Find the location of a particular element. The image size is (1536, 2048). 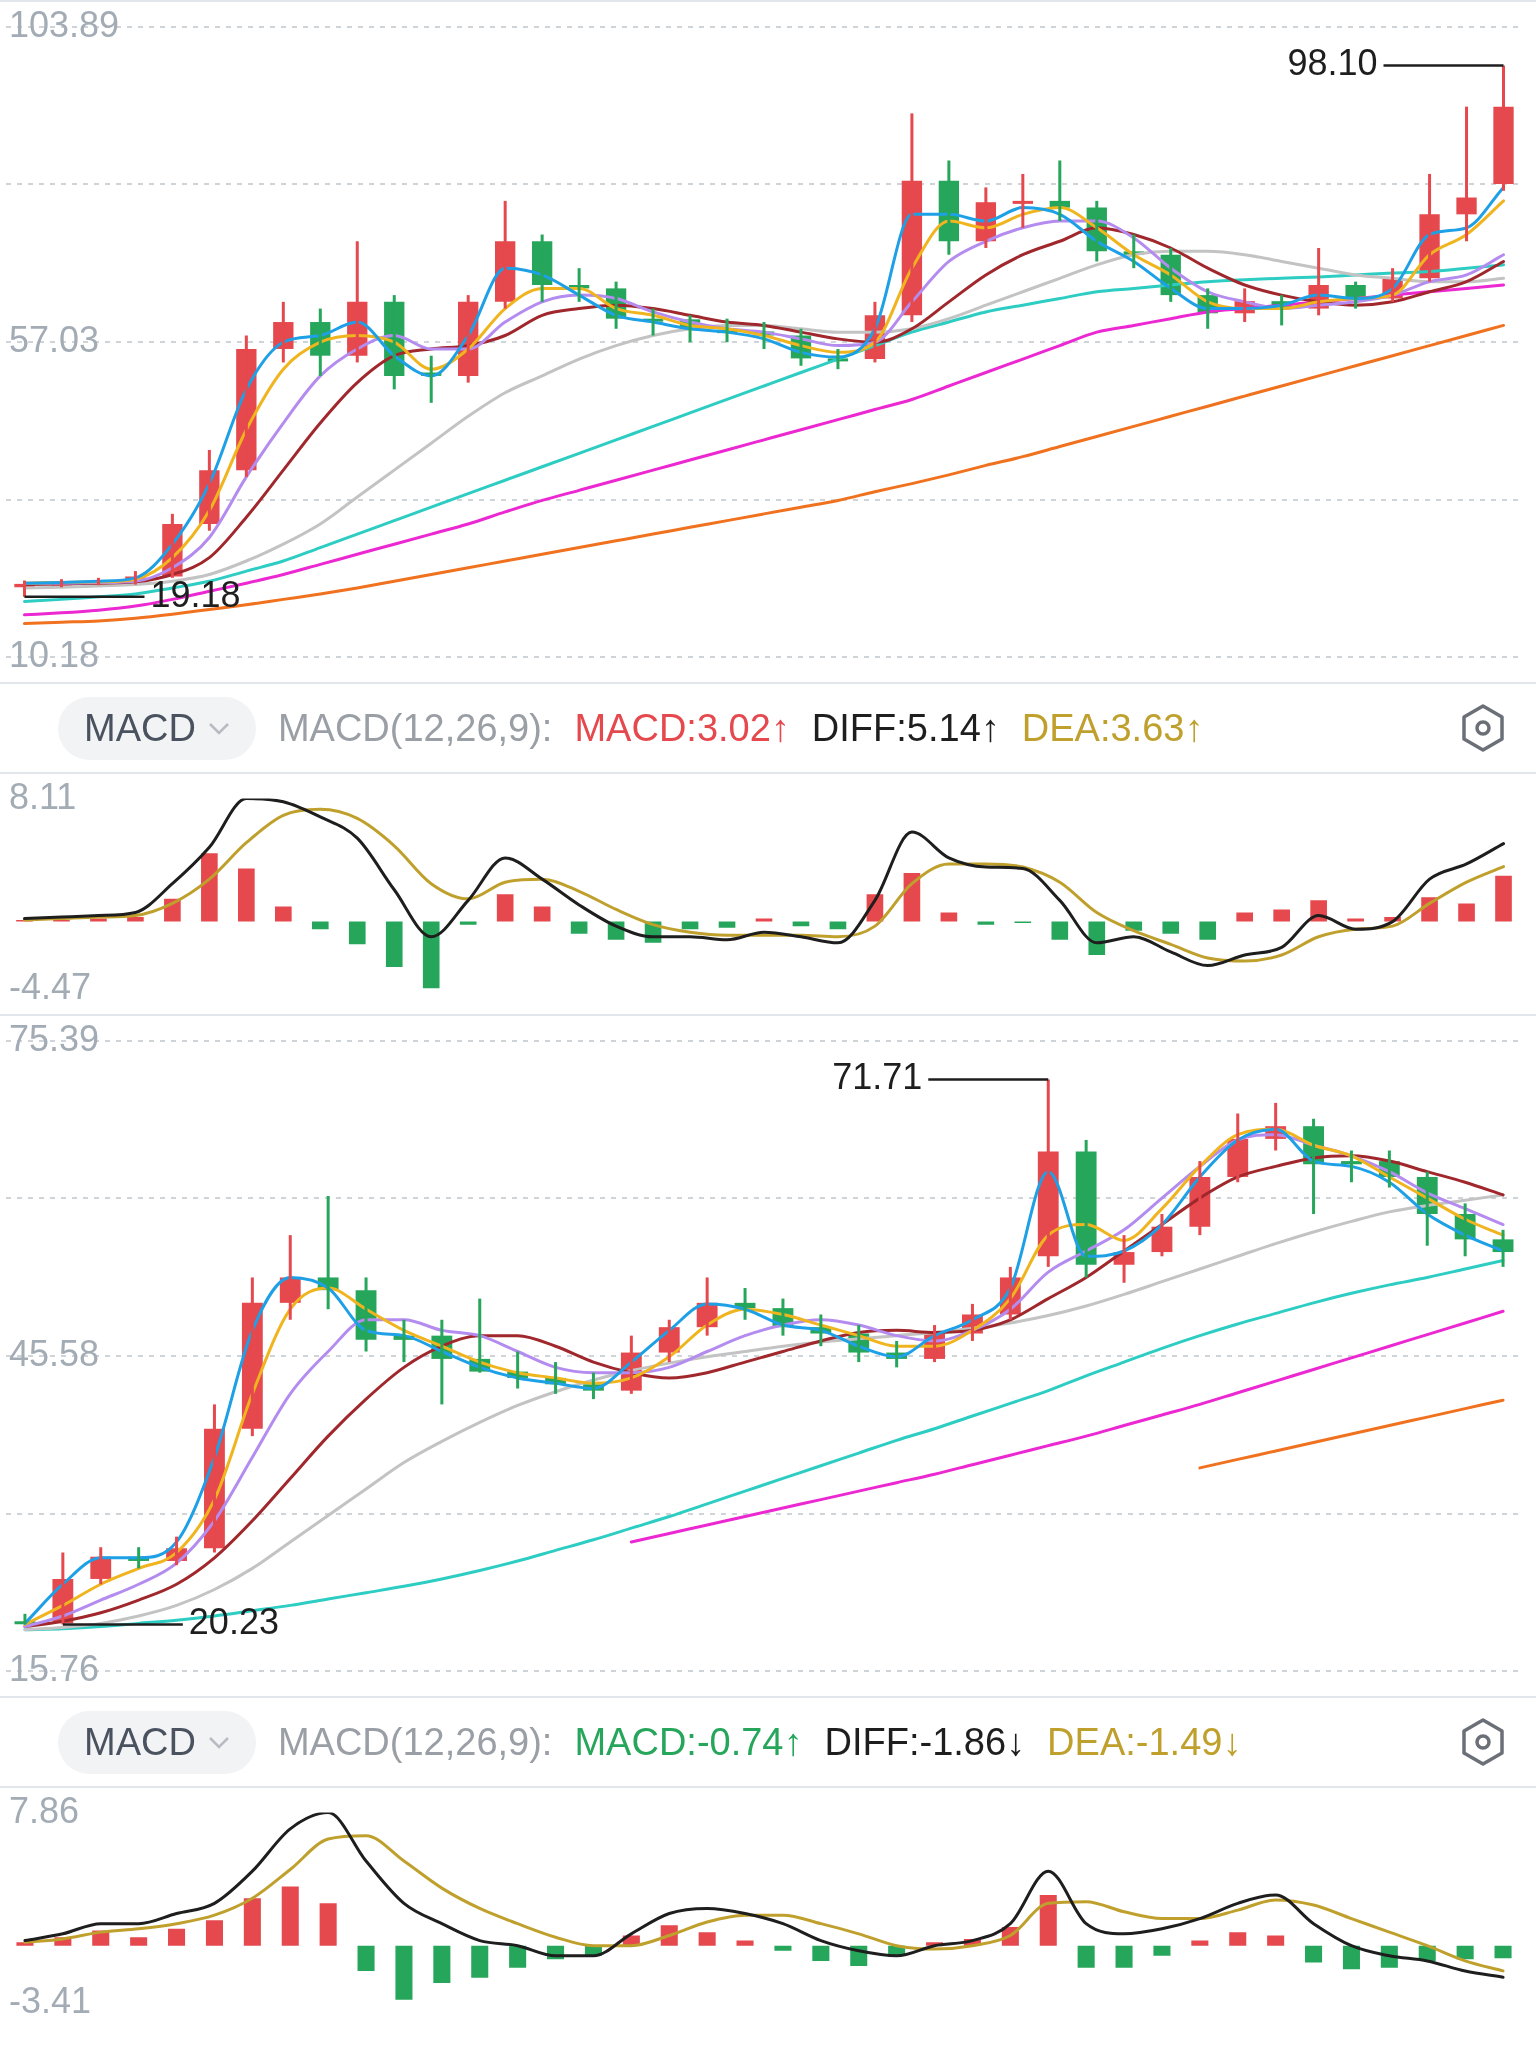

y-tick-label: -3.41 is located at coordinates (50, 2001).